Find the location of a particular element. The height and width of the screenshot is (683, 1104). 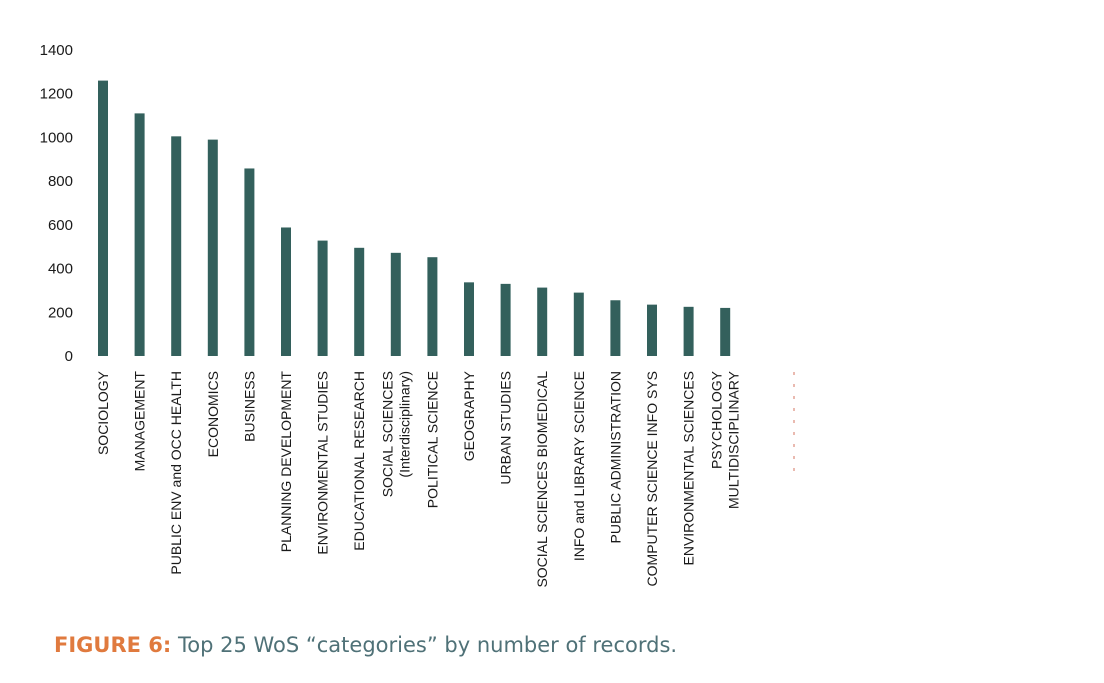

figure-label: FIGURE 6: is located at coordinates (113, 645).